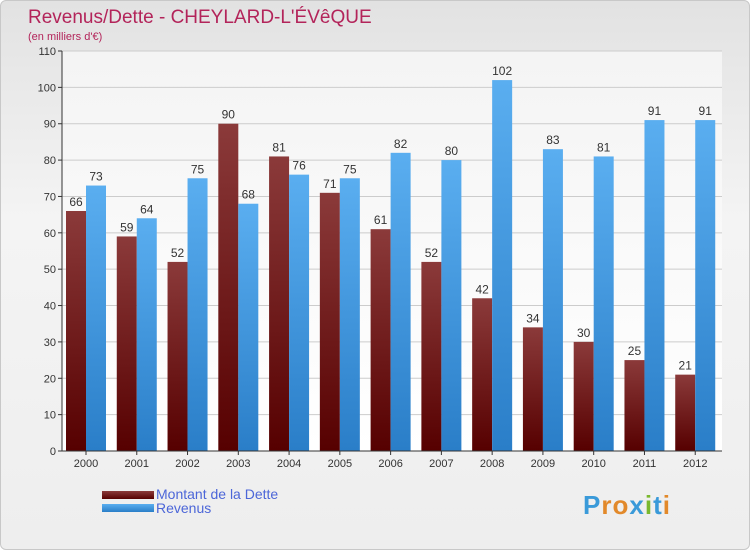 The height and width of the screenshot is (550, 750). What do you see at coordinates (229, 115) in the screenshot?
I see `data-label: 90` at bounding box center [229, 115].